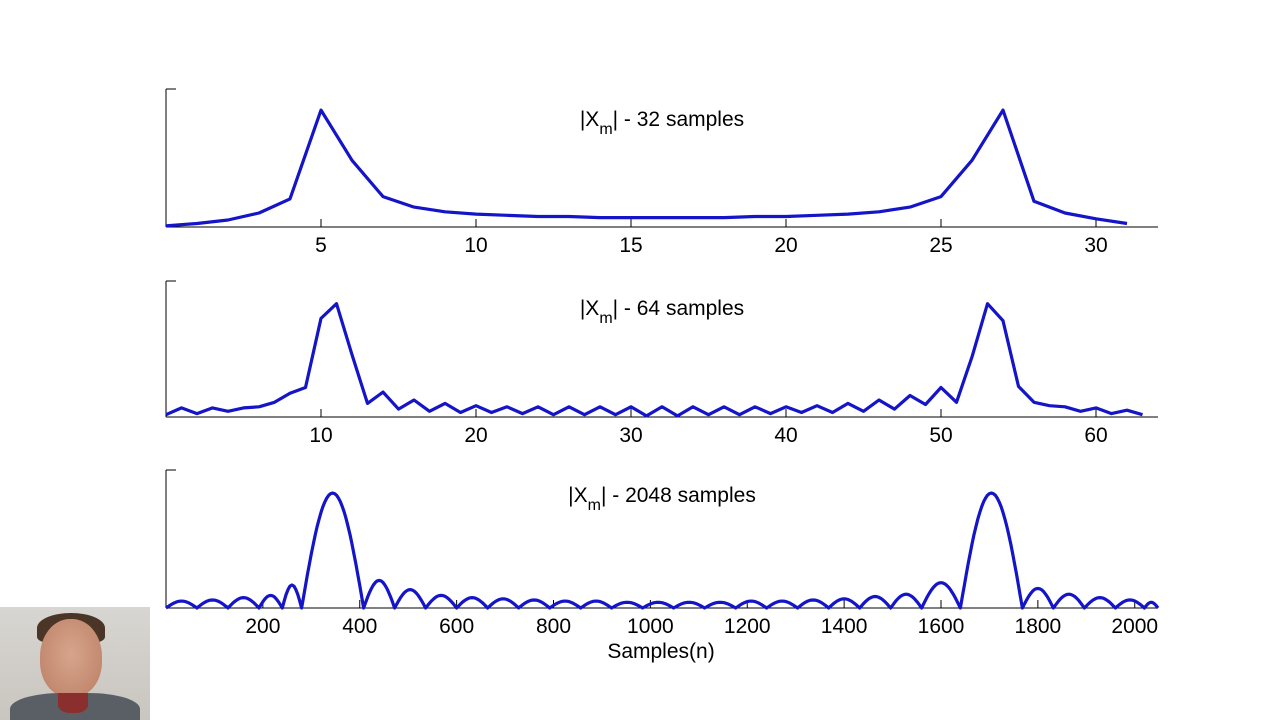 Image resolution: width=1280 pixels, height=720 pixels. I want to click on panel-title: |Xm| - 64 samples, so click(662, 312).